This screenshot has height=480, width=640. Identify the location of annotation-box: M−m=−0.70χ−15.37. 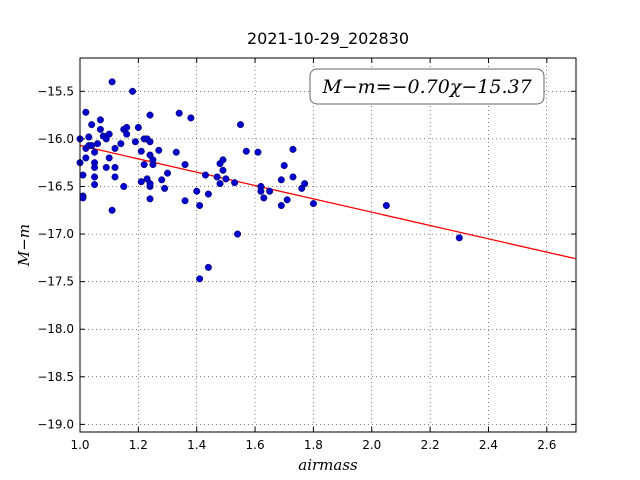
(427, 86).